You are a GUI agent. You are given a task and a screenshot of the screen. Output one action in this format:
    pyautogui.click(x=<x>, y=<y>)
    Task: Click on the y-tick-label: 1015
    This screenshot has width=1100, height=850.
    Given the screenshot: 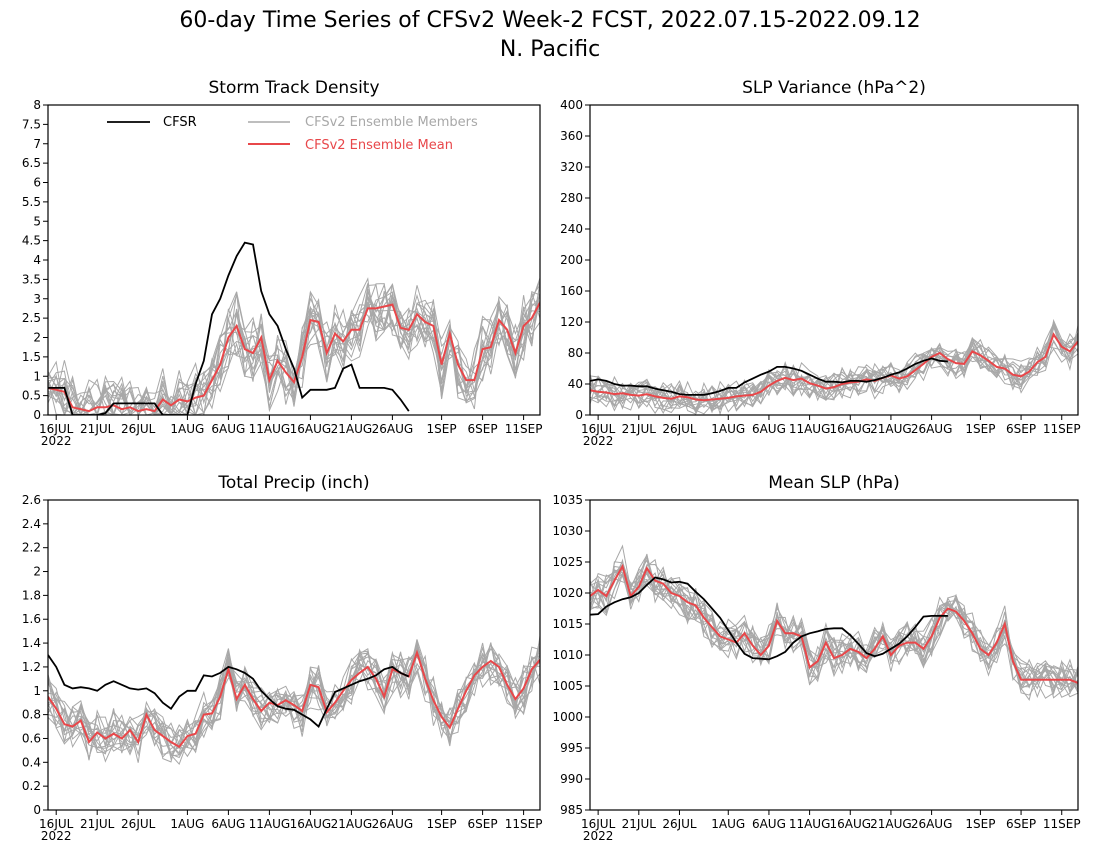 What is the action you would take?
    pyautogui.click(x=567, y=624)
    